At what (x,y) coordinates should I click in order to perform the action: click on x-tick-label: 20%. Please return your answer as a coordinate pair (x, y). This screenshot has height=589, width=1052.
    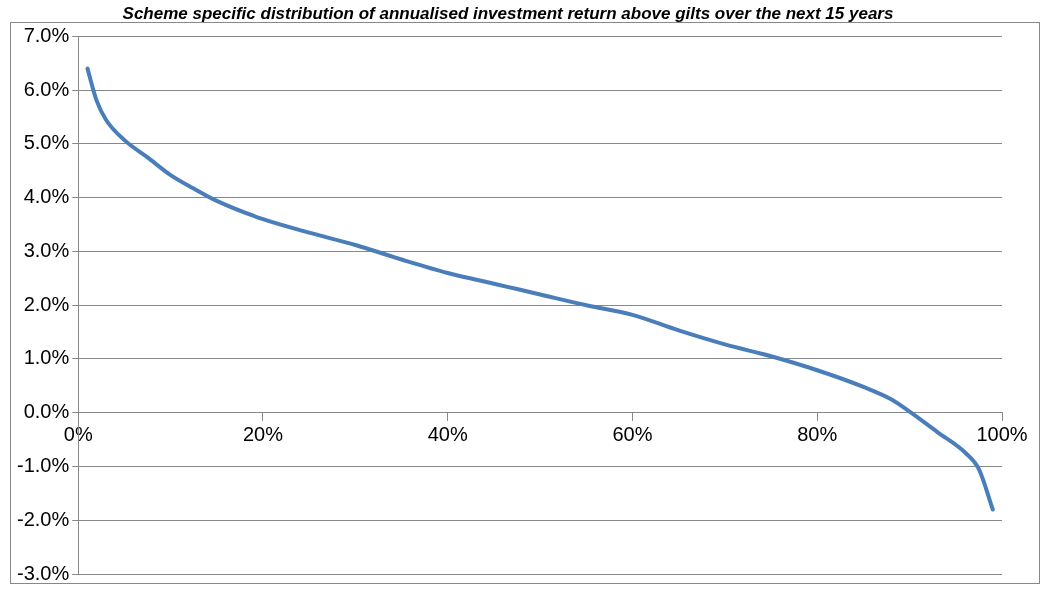
    Looking at the image, I should click on (263, 434).